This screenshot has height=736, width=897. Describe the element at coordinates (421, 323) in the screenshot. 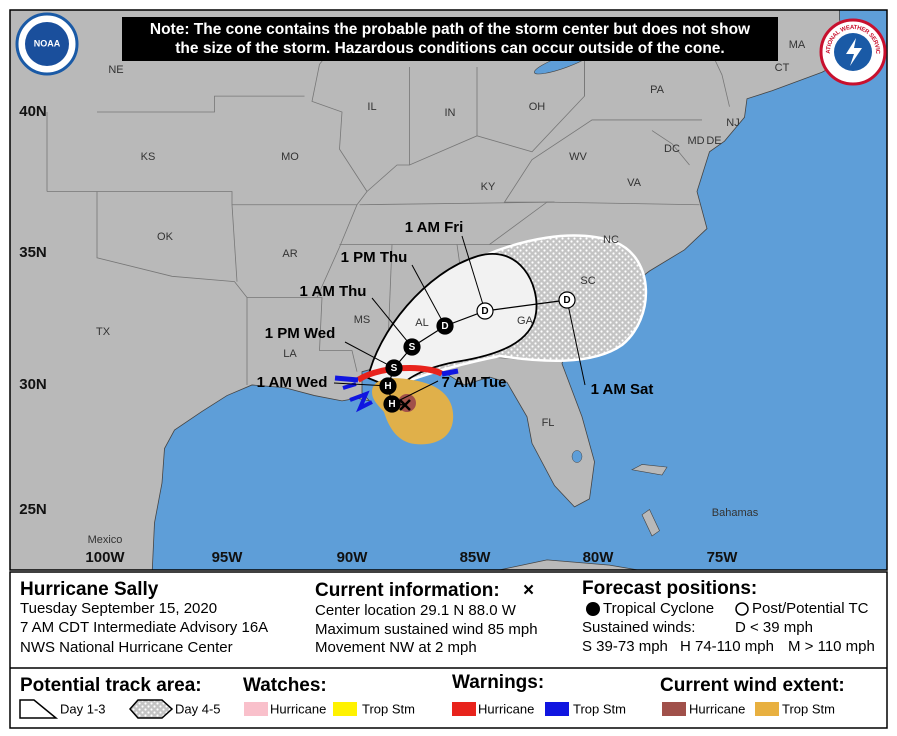

I see `state-label: AL` at that location.